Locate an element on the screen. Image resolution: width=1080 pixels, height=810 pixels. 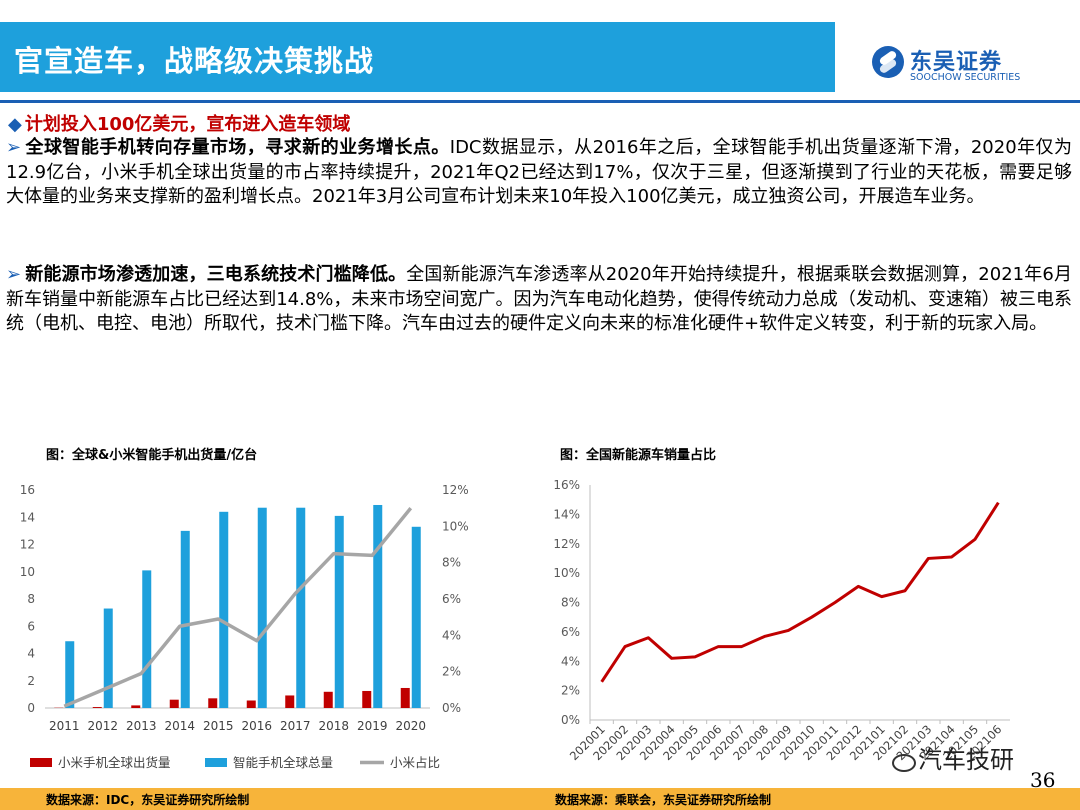
y-tick-label: 6% is located at coordinates (570, 632).